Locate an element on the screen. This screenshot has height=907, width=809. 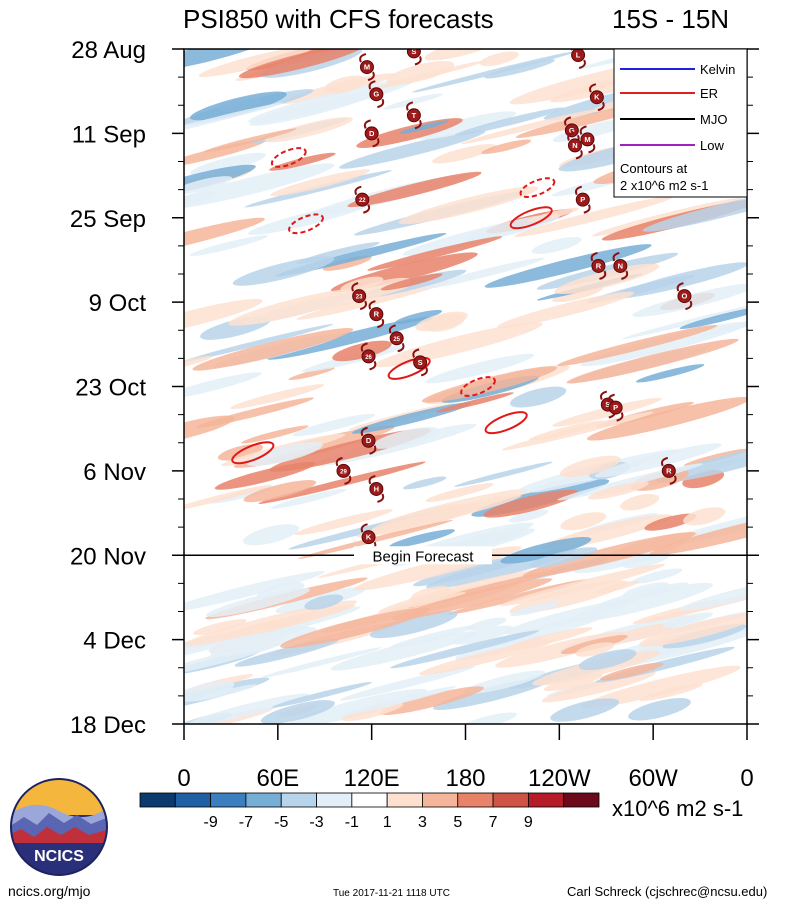
storm-marker: 23 is located at coordinates (359, 296).